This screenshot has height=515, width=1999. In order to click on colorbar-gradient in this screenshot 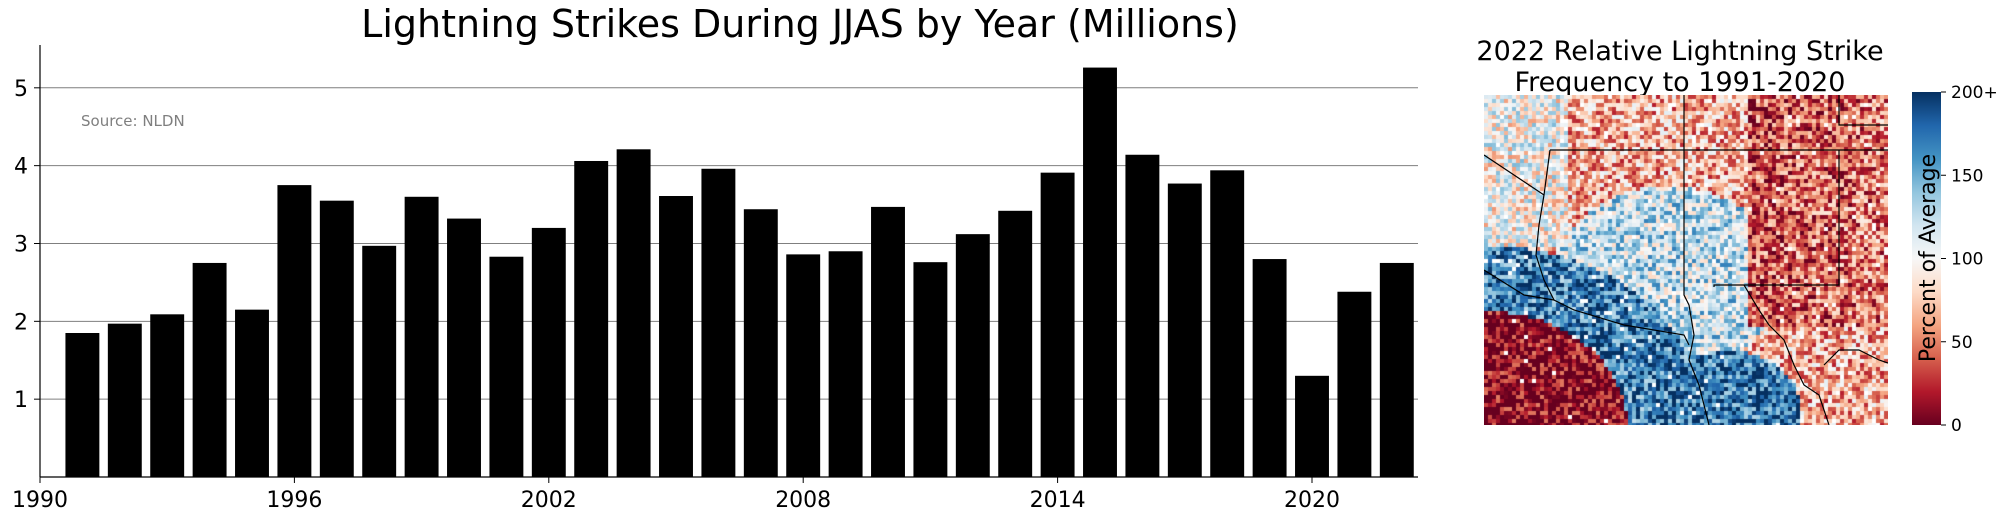, I will do `click(1926, 258)`.